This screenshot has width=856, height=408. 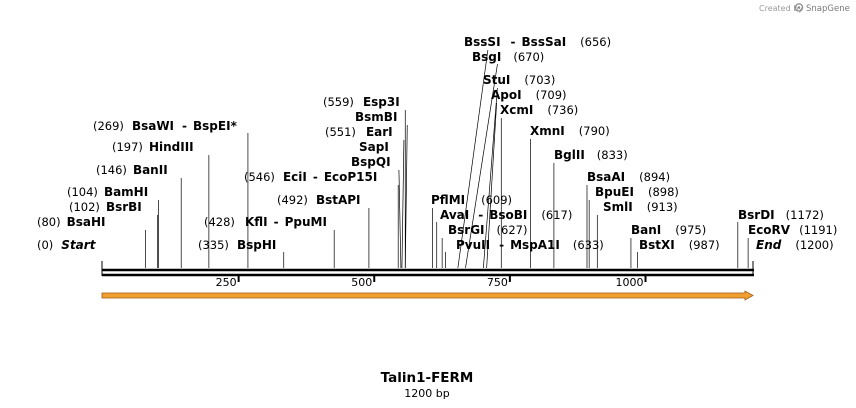 I want to click on site-label-bsrgi: BsrGI (627), so click(x=487, y=230).